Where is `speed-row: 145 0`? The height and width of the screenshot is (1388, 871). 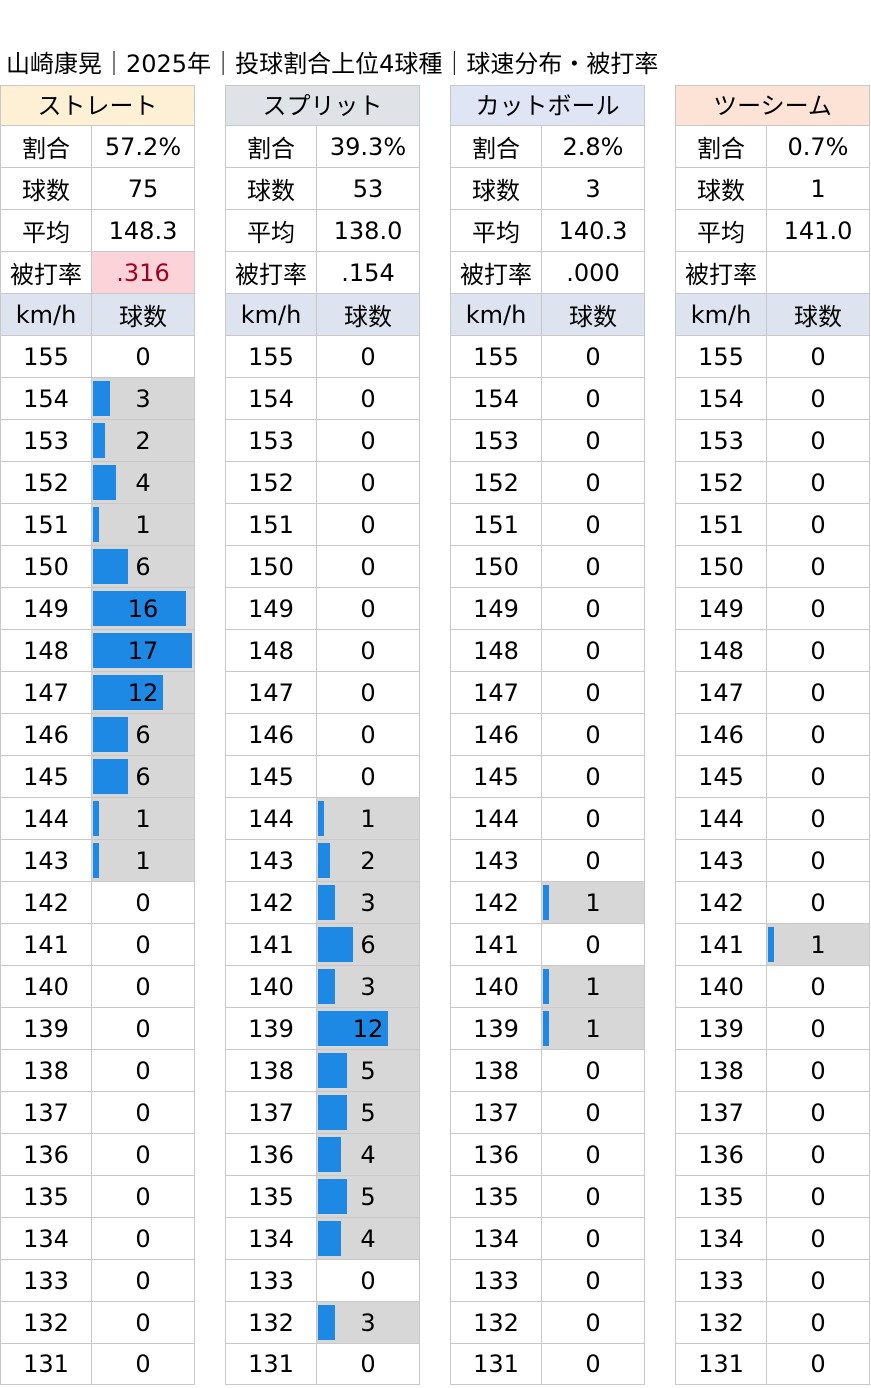
speed-row: 145 0 is located at coordinates (547, 776).